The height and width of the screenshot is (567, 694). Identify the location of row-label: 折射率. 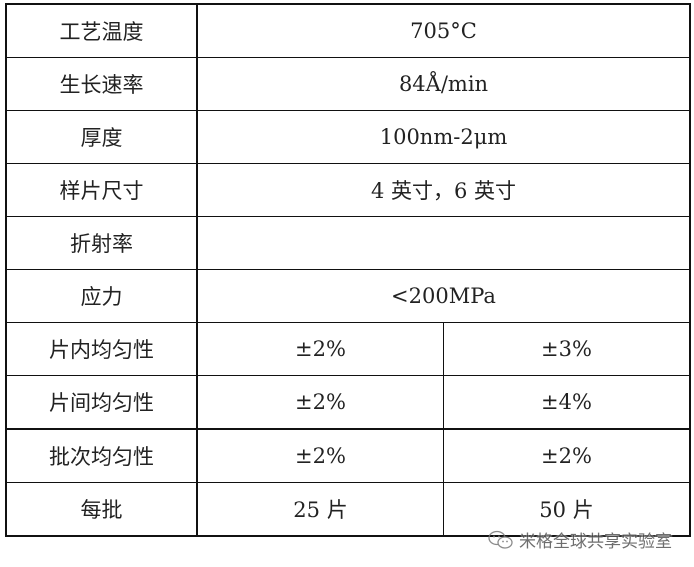
(101, 243).